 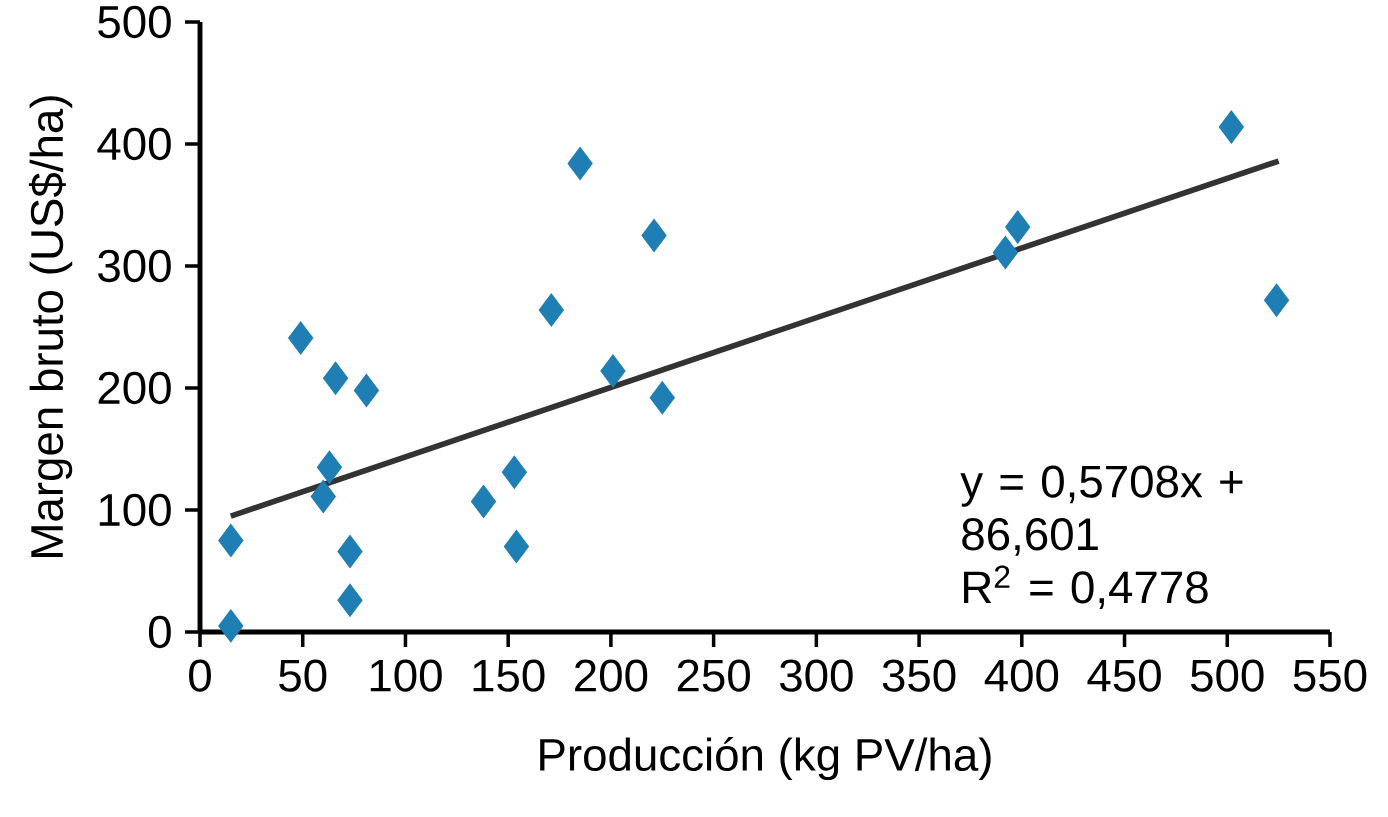 I want to click on x-tick-label: 0, so click(x=200, y=675).